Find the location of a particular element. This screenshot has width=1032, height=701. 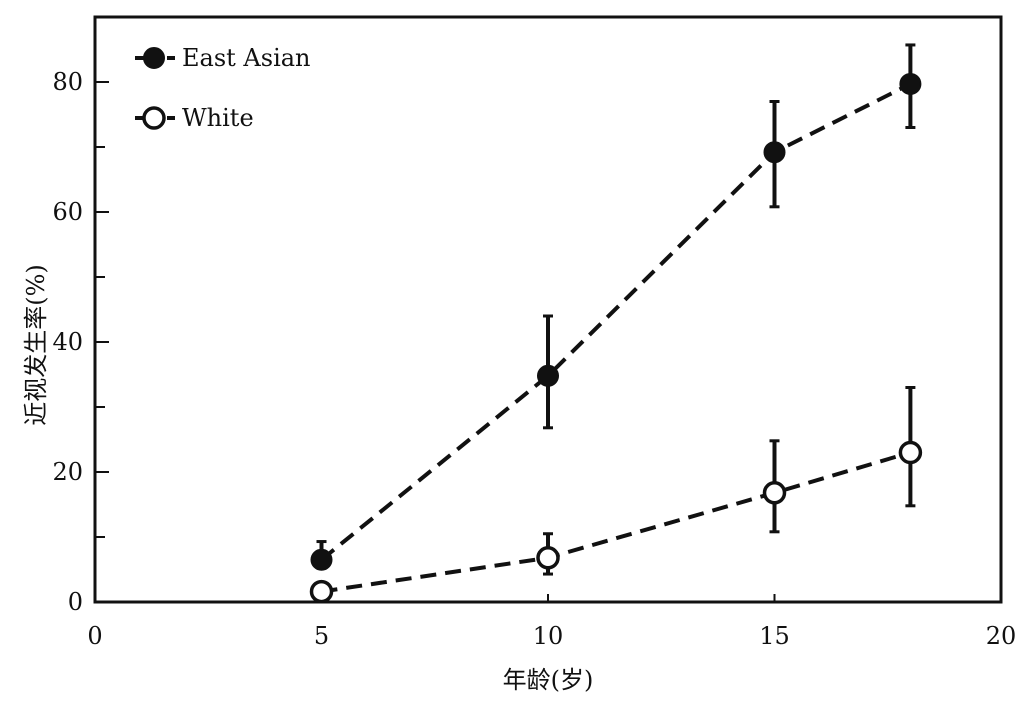

y-tick-label: 20 is located at coordinates (67, 472).